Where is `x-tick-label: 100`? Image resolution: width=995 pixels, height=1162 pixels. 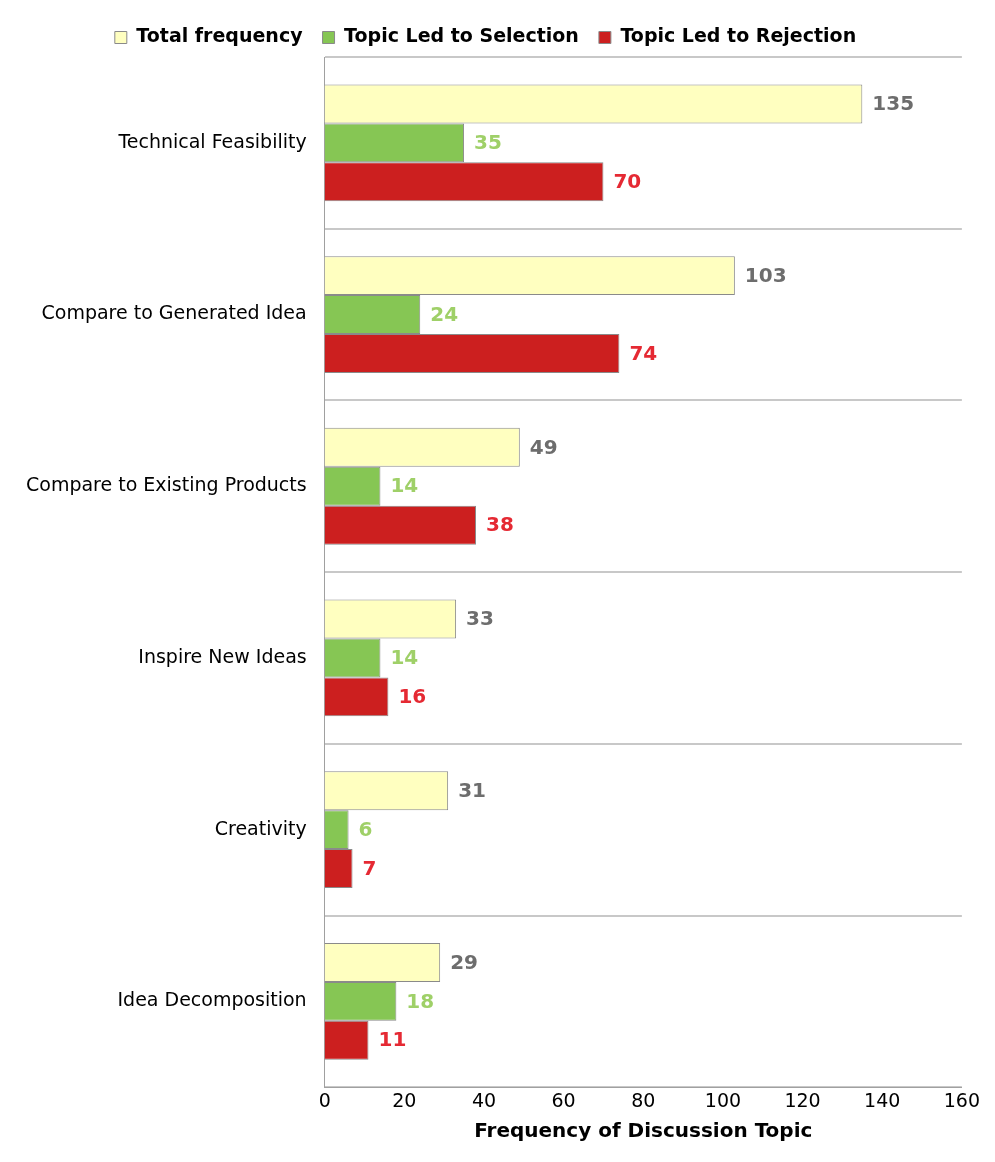 x-tick-label: 100 is located at coordinates (723, 1099).